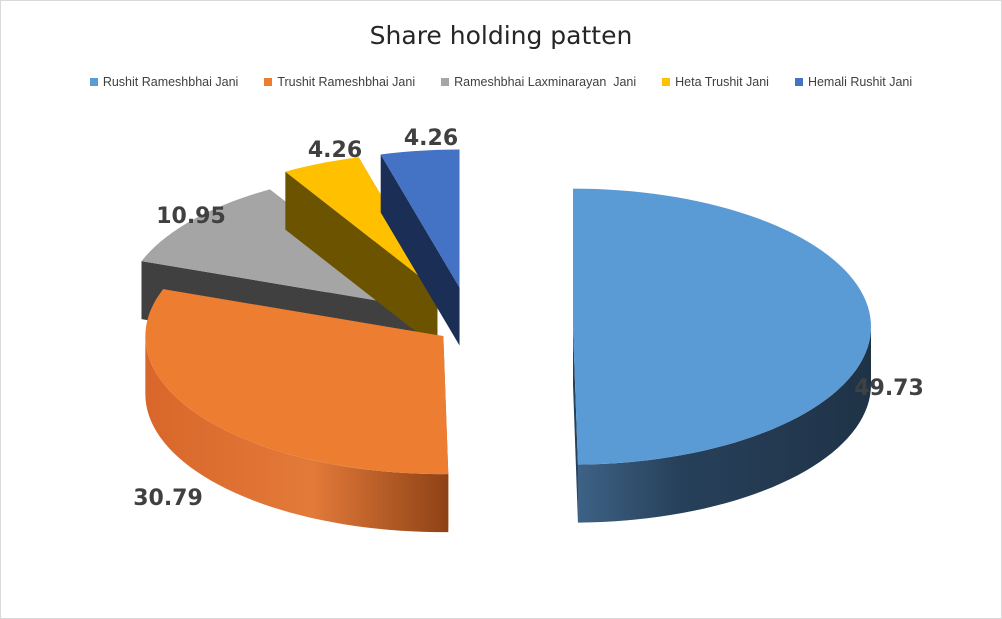 The width and height of the screenshot is (1002, 619). Describe the element at coordinates (168, 498) in the screenshot. I see `data-label: 30.79` at that location.